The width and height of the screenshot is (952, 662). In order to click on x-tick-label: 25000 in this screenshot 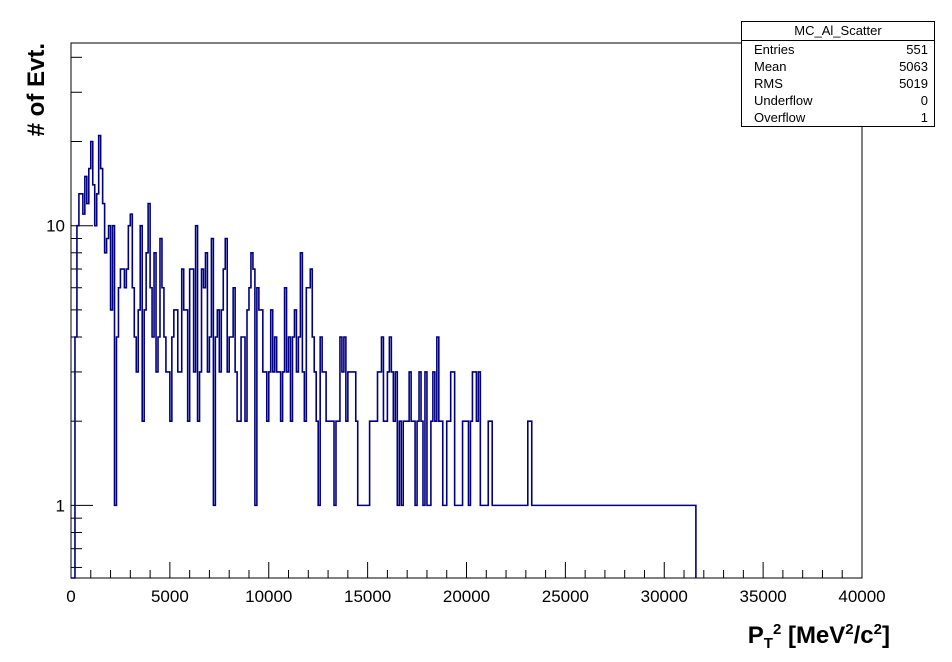, I will do `click(565, 596)`.